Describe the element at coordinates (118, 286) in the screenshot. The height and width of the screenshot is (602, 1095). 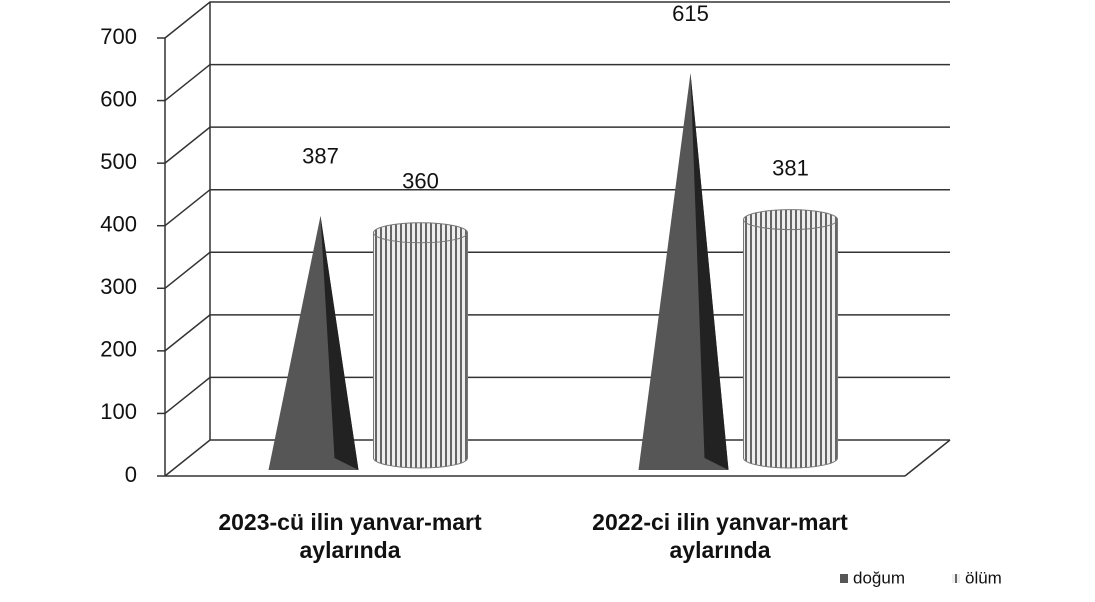
I see `y-tick-label: 300` at that location.